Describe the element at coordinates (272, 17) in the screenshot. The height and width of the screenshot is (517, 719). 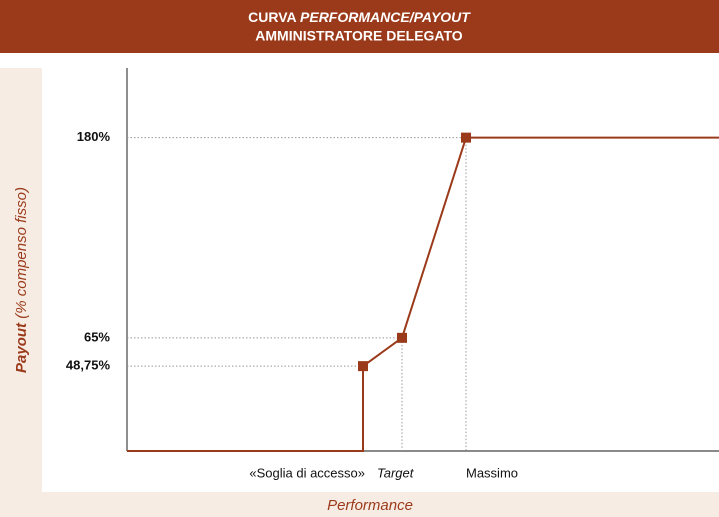
I see `title-part: CURVA` at that location.